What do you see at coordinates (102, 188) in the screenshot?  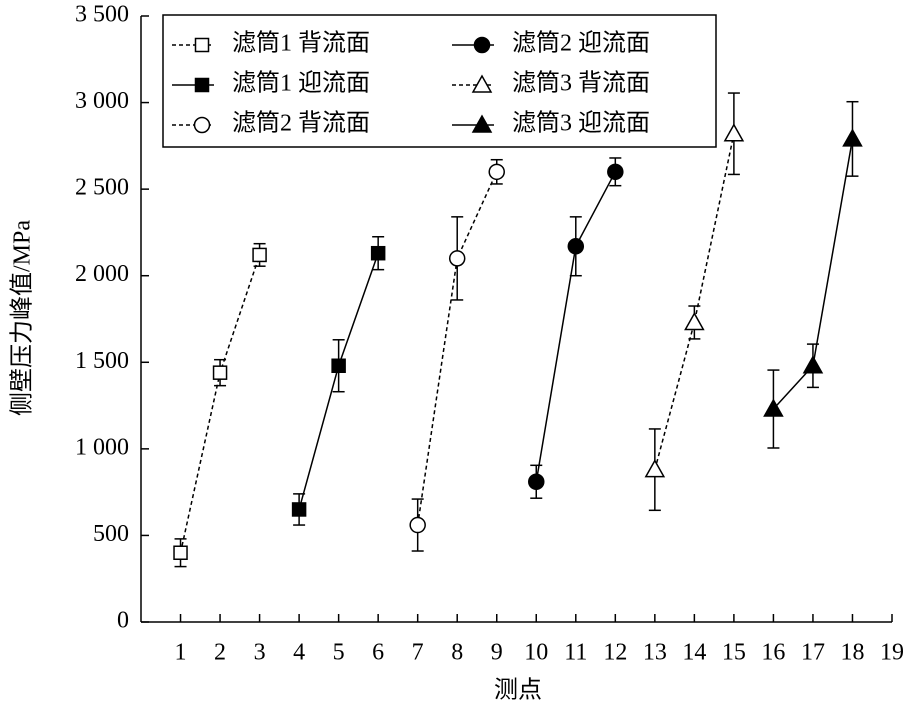 I see `y-tick-label: 2 500` at bounding box center [102, 188].